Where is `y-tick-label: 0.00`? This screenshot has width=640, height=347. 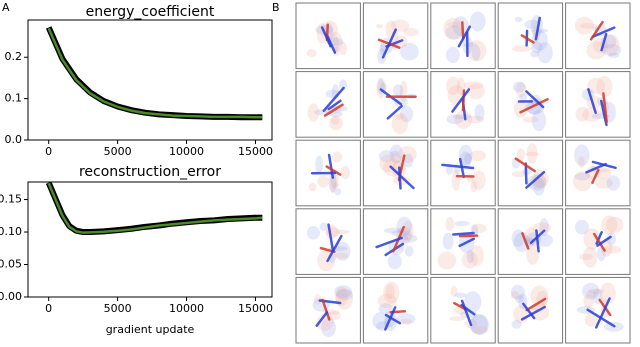
y-tick-label: 0.00 is located at coordinates (11, 296).